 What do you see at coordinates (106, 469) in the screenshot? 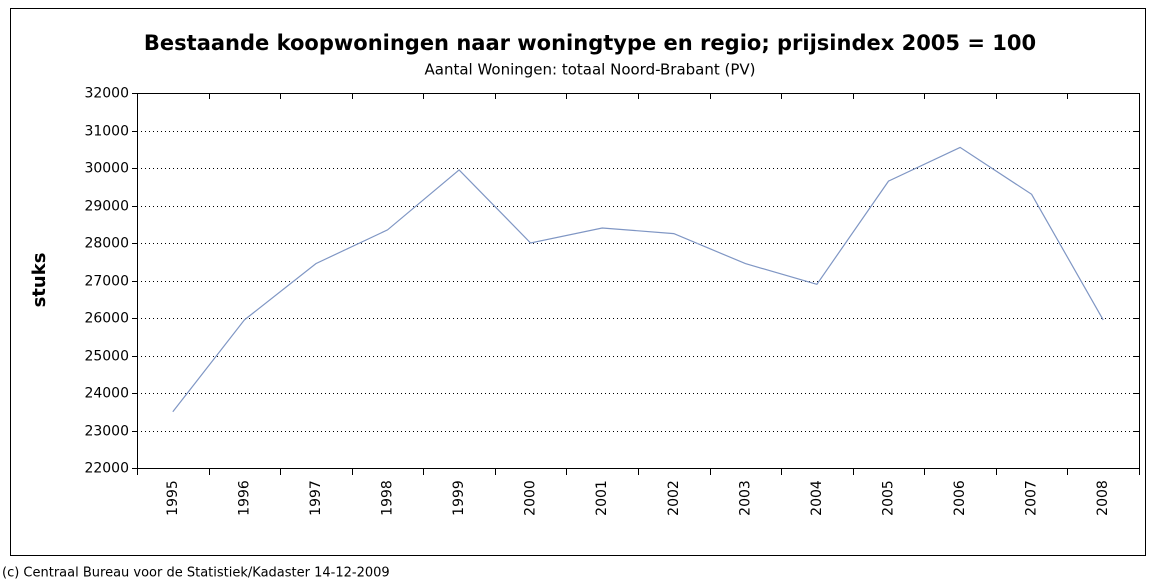
I see `y-tick-label: 22000` at bounding box center [106, 469].